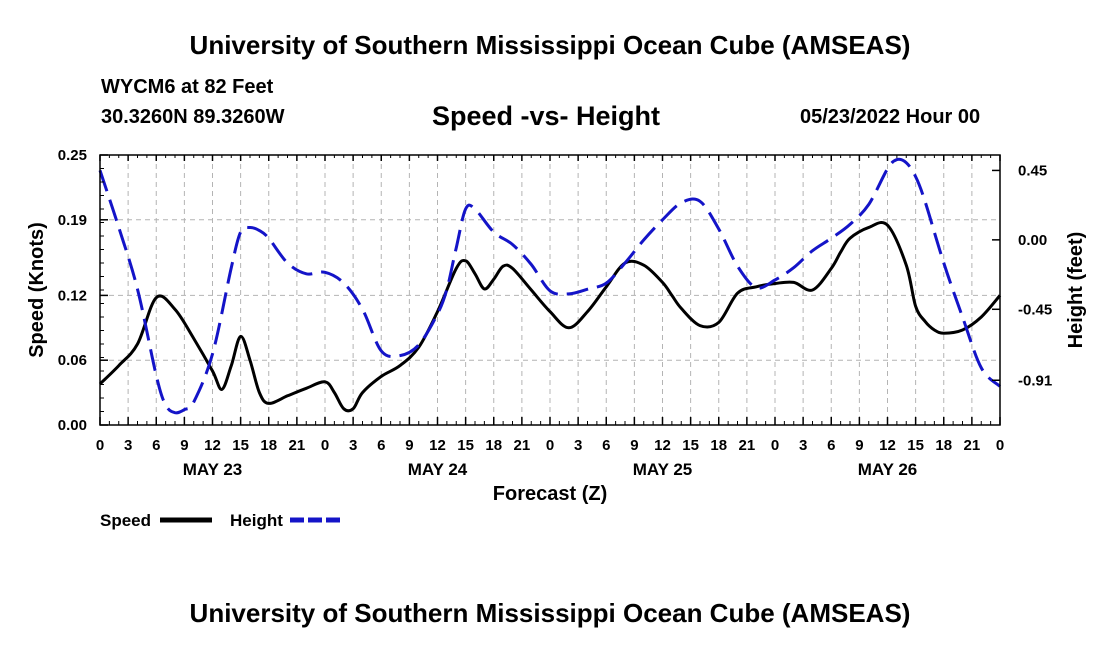 The width and height of the screenshot is (1100, 650). What do you see at coordinates (1035, 380) in the screenshot?
I see `y-tick-label-right: -0.91` at bounding box center [1035, 380].